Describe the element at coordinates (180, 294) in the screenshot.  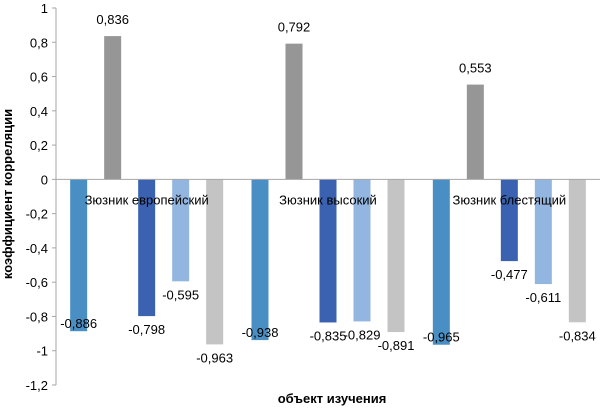
I see `data-label: -0,595` at that location.